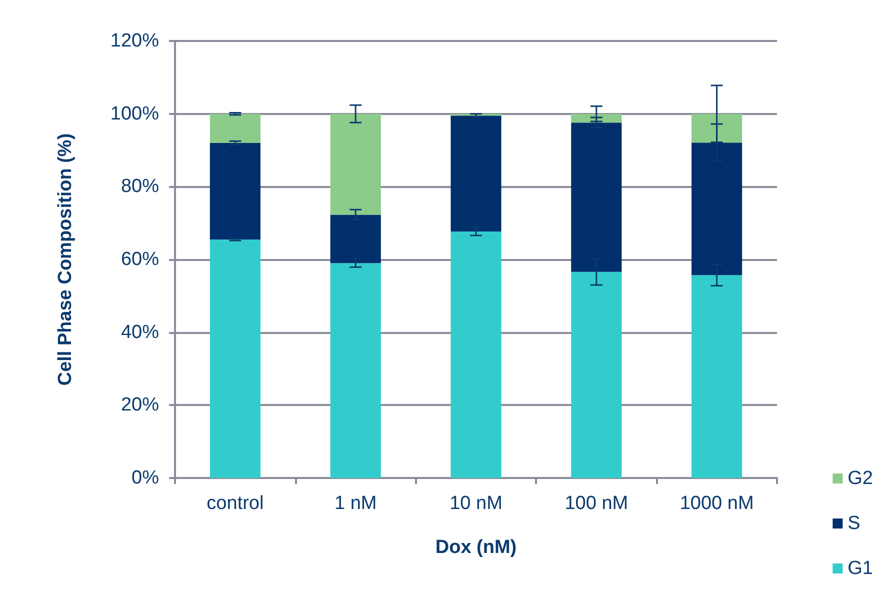 The height and width of the screenshot is (589, 892). What do you see at coordinates (717, 503) in the screenshot?
I see `x-tick-label: 1000 nM` at bounding box center [717, 503].